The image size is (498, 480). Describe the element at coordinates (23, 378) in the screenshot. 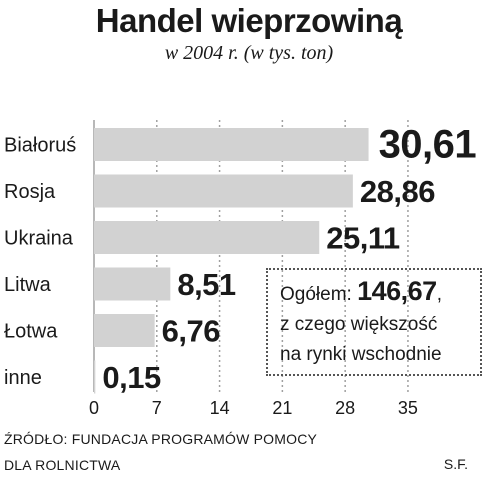

I see `category-label: inne` at that location.